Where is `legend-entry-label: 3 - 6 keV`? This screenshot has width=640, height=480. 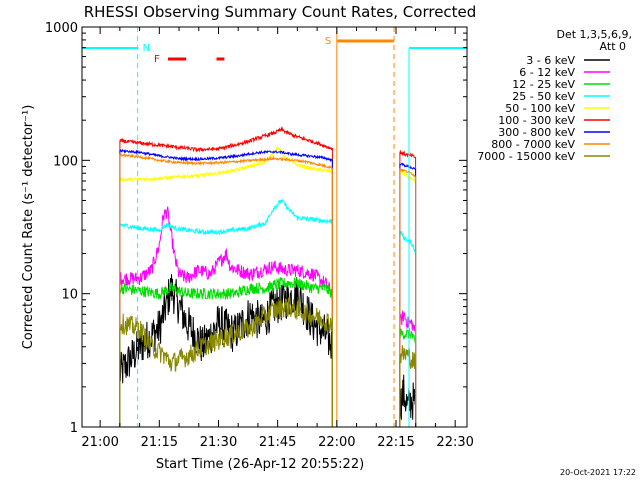
legend-entry-label: 3 - 6 keV is located at coordinates (550, 60).